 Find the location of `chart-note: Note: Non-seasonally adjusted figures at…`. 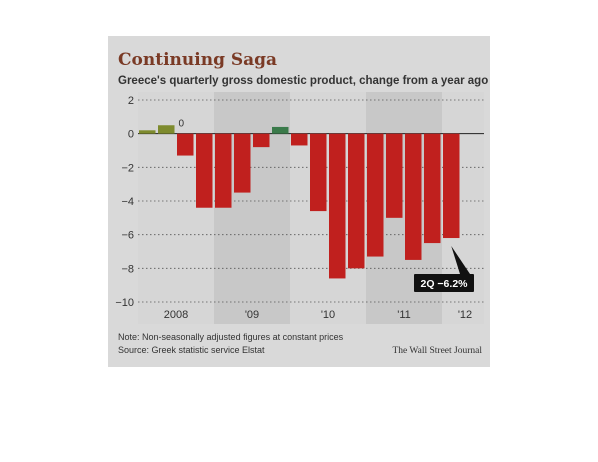

chart-note: Note: Non-seasonally adjusted figures at… is located at coordinates (231, 337).